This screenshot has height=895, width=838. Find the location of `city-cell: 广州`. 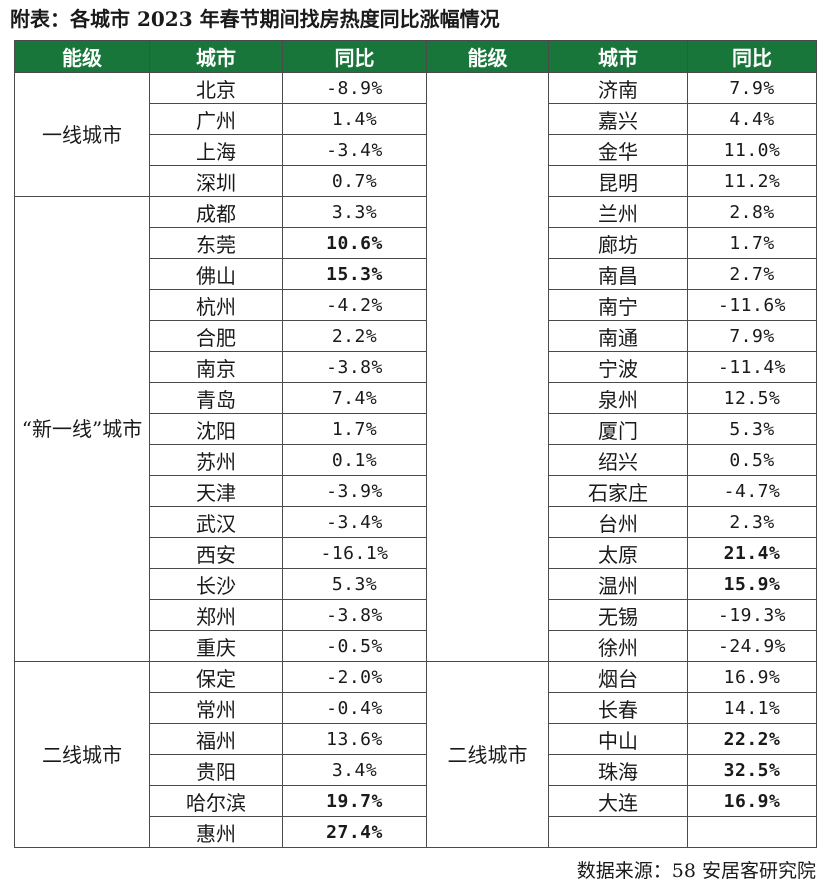

city-cell: 广州 is located at coordinates (216, 119).